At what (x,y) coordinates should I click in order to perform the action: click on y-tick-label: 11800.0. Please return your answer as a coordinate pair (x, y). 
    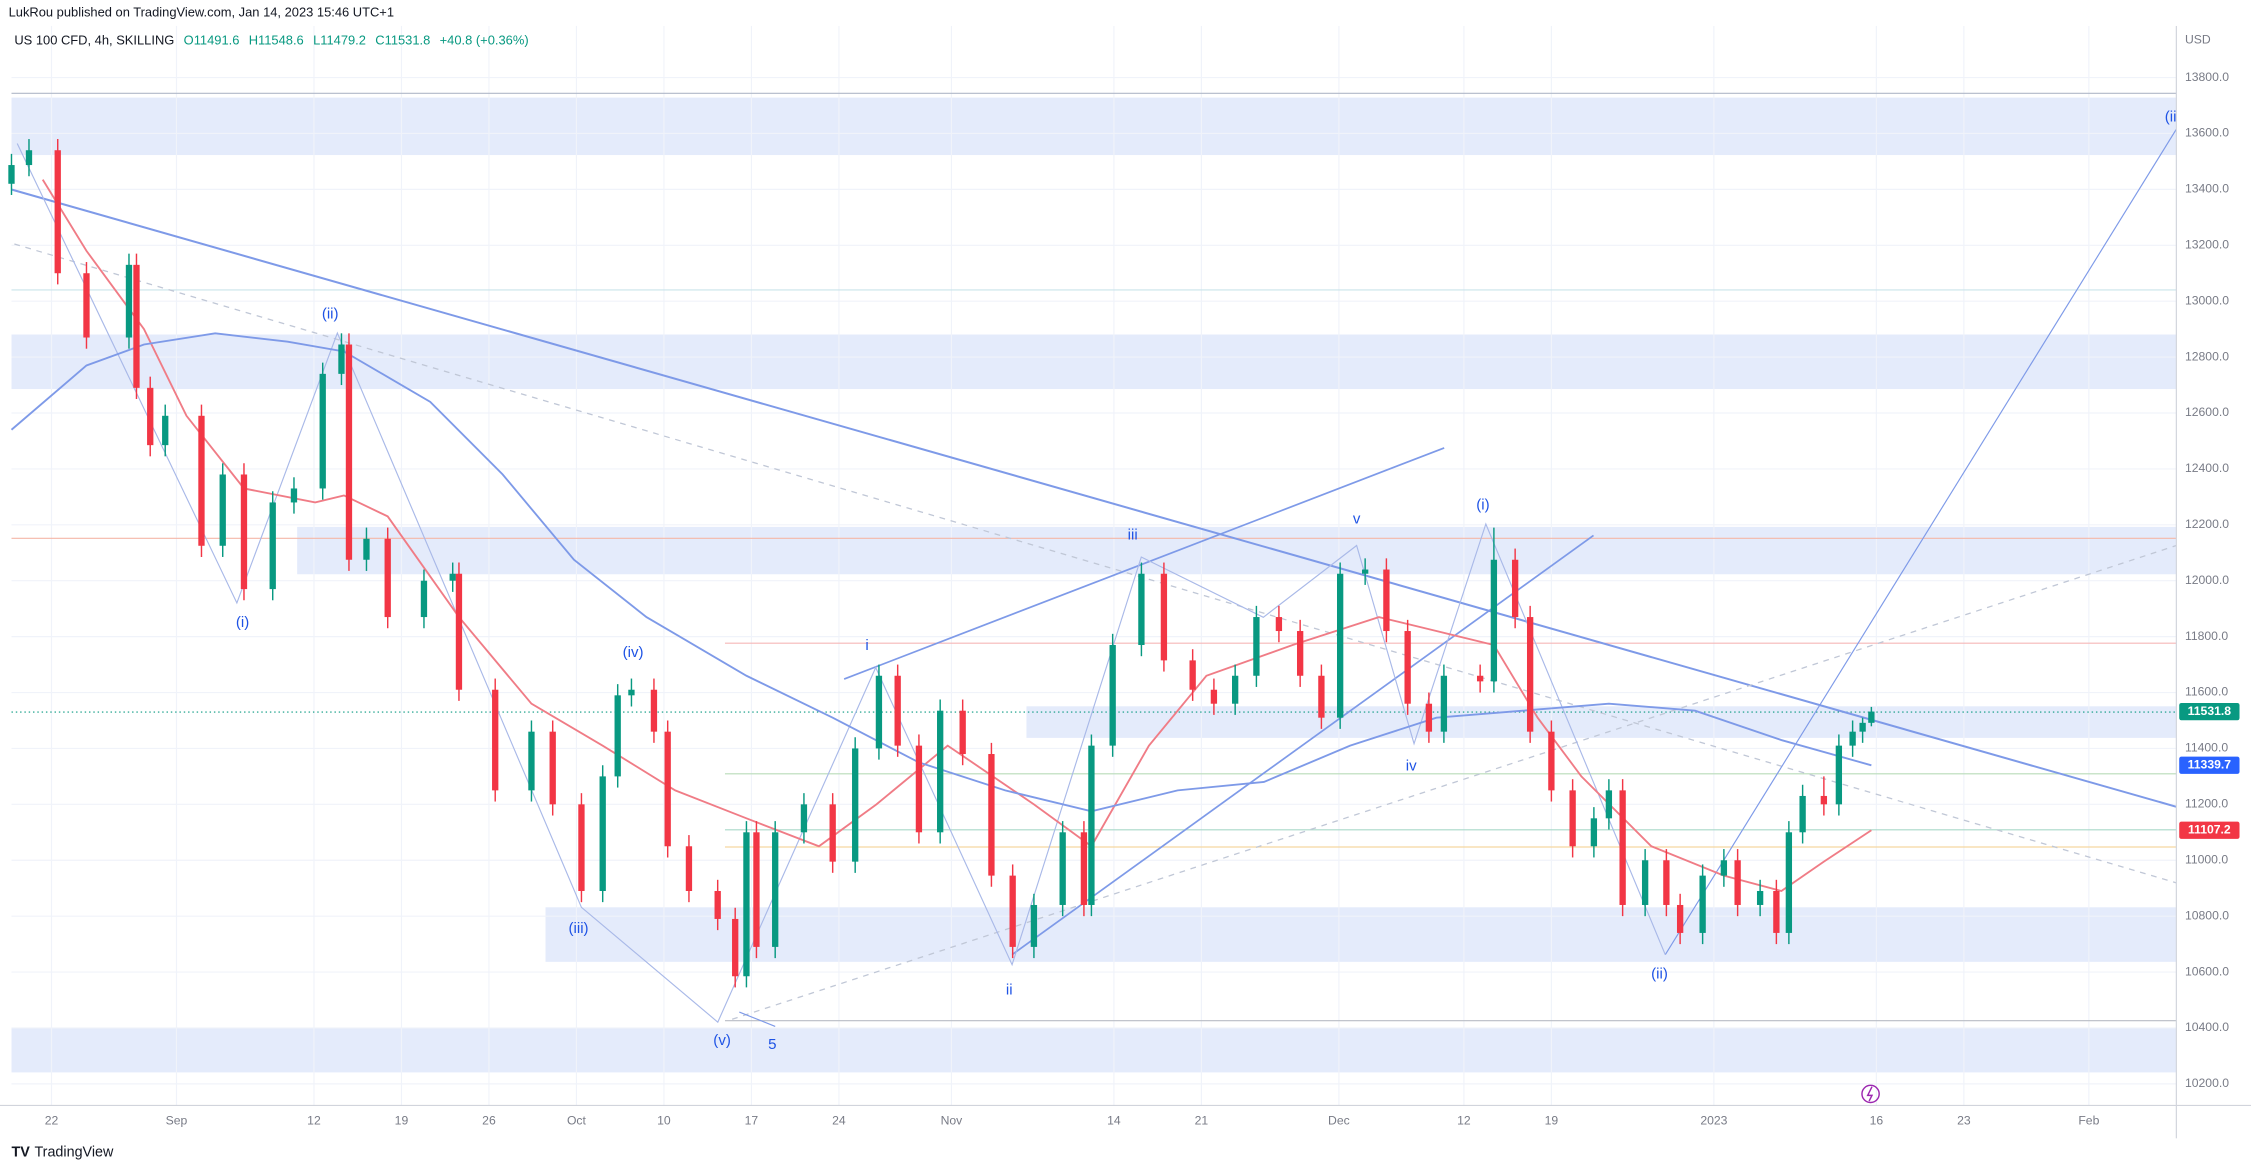
    Looking at the image, I should click on (2206, 636).